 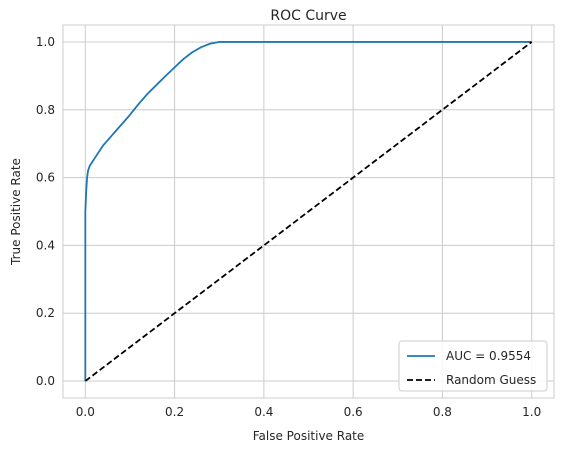 What do you see at coordinates (45, 178) in the screenshot?
I see `y-tick-label-3: 0.6` at bounding box center [45, 178].